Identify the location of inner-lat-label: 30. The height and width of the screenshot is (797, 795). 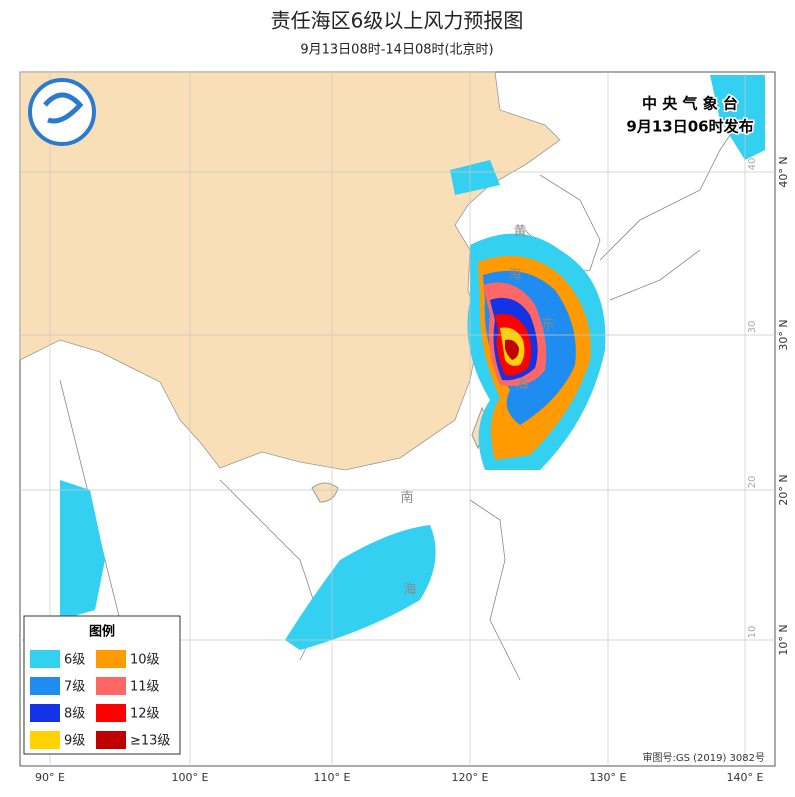
(752, 327).